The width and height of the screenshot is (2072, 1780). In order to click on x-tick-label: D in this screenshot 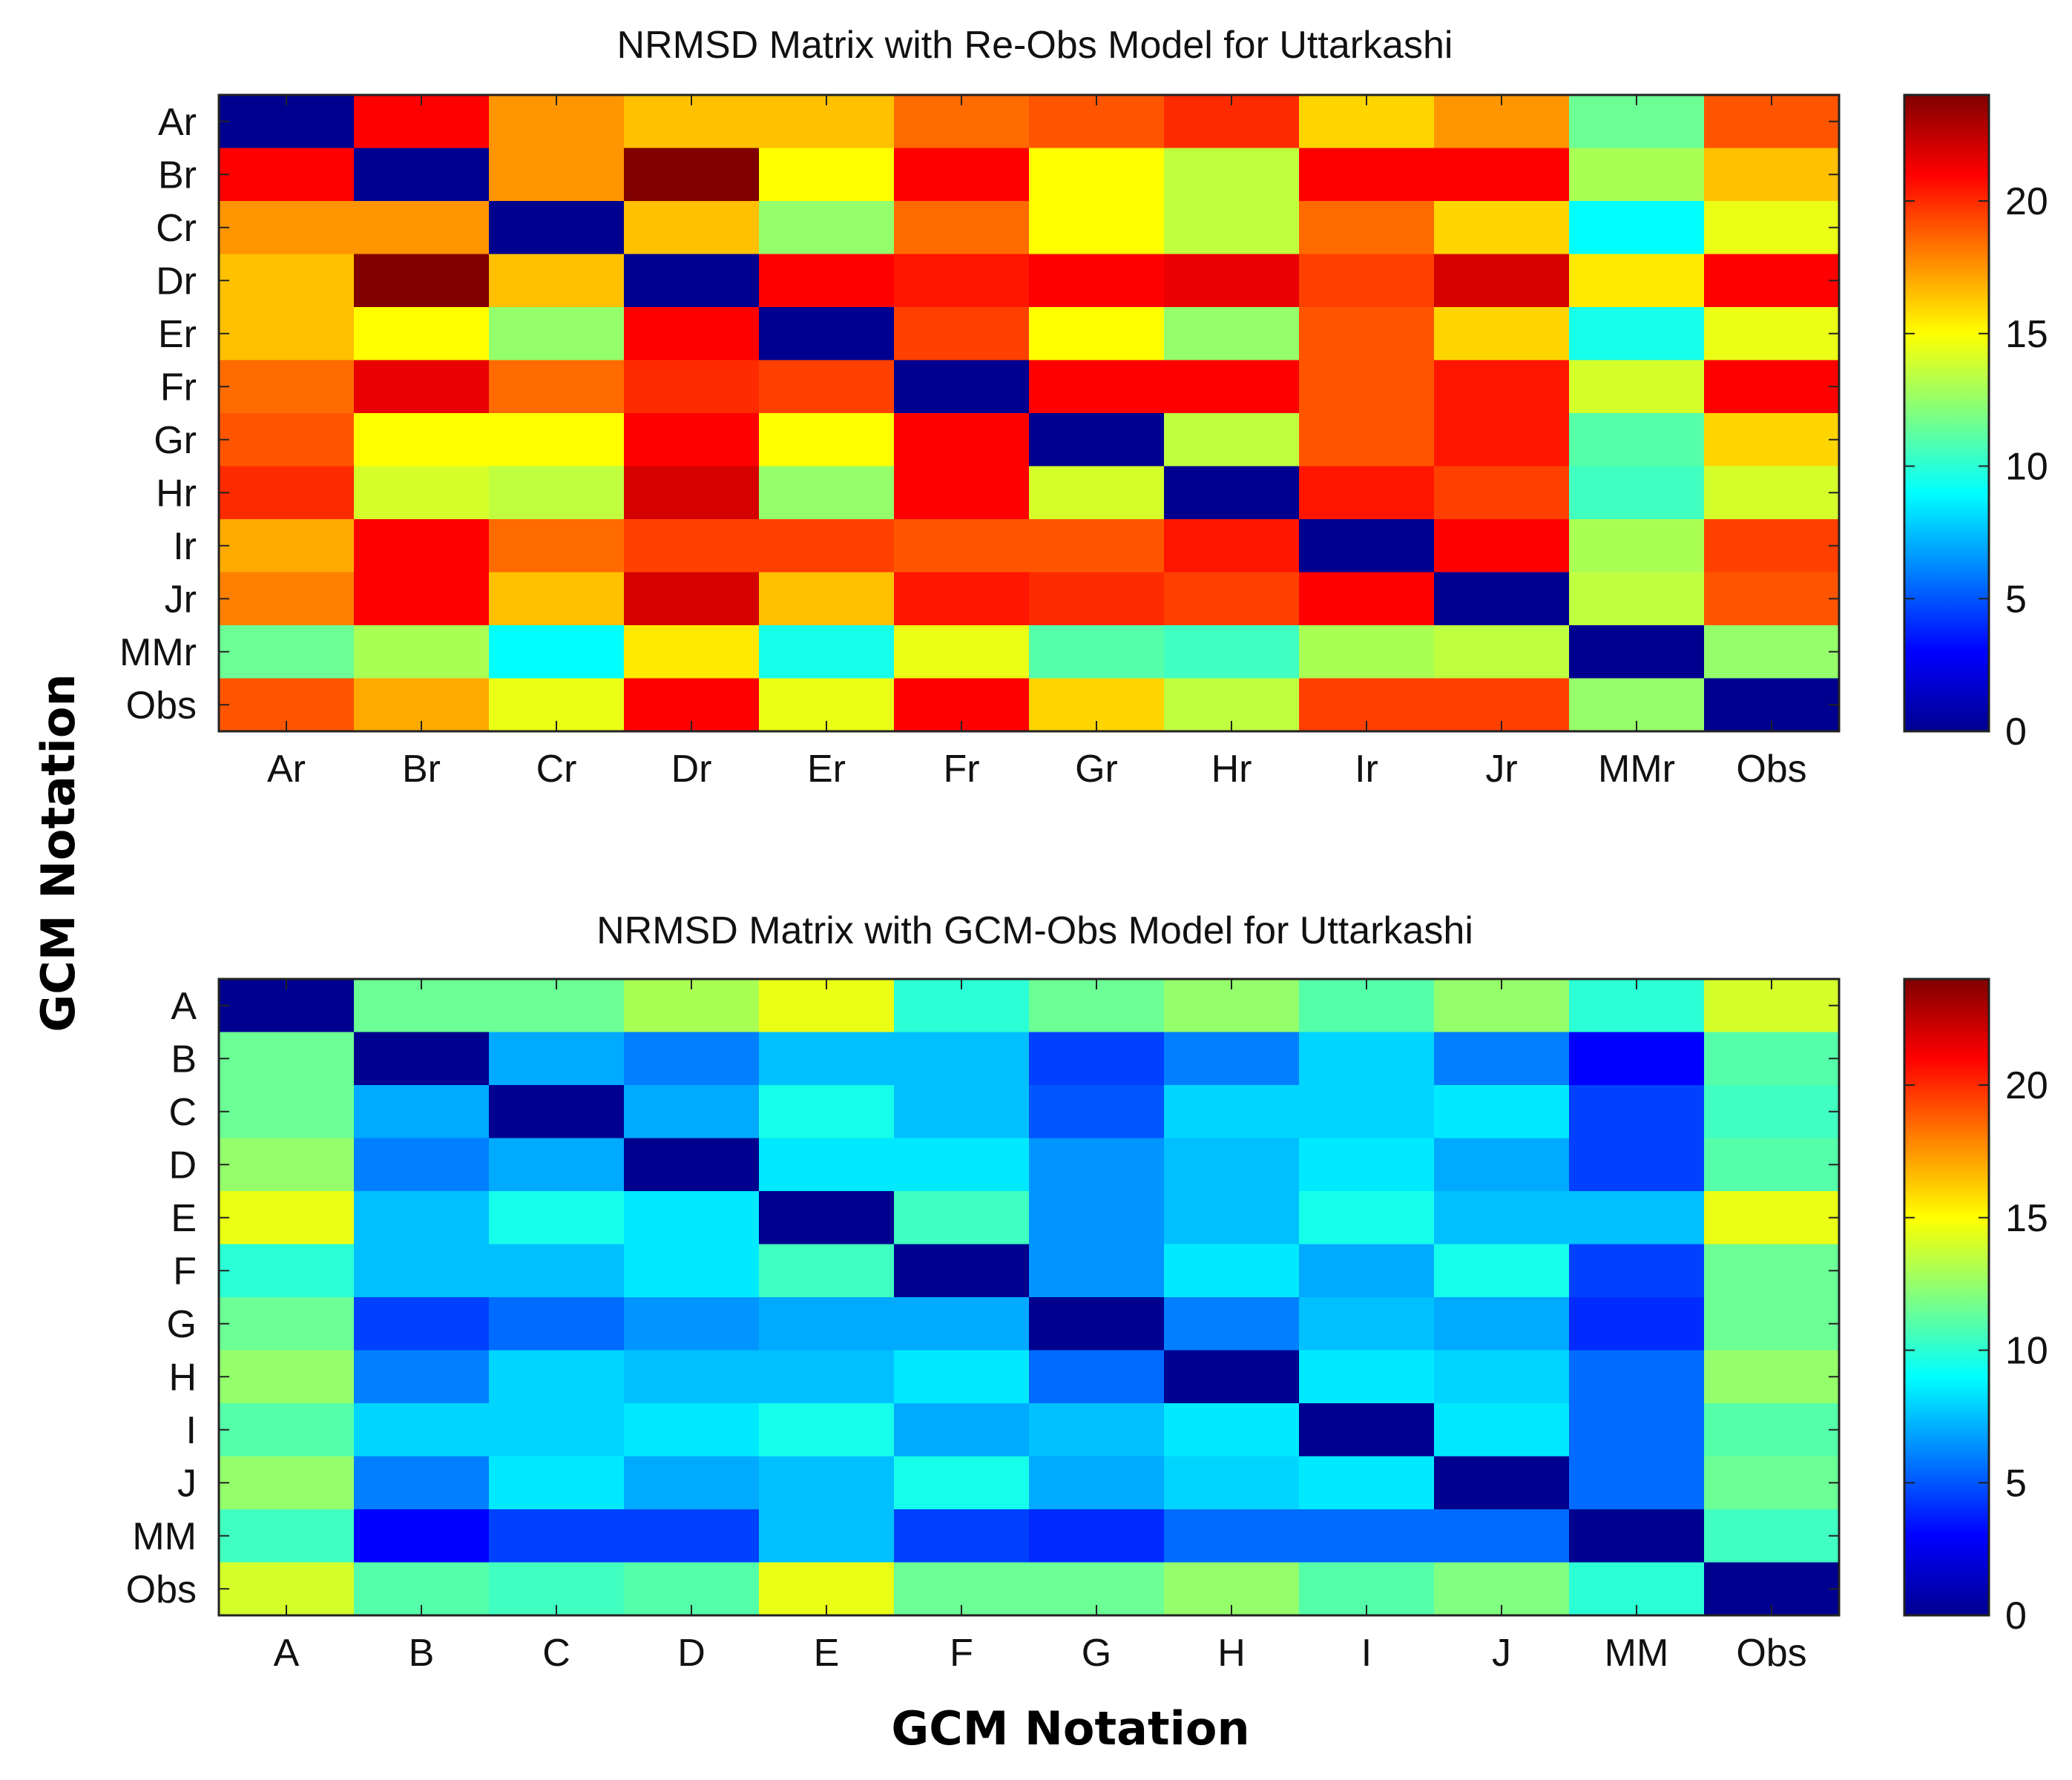, I will do `click(691, 1653)`.